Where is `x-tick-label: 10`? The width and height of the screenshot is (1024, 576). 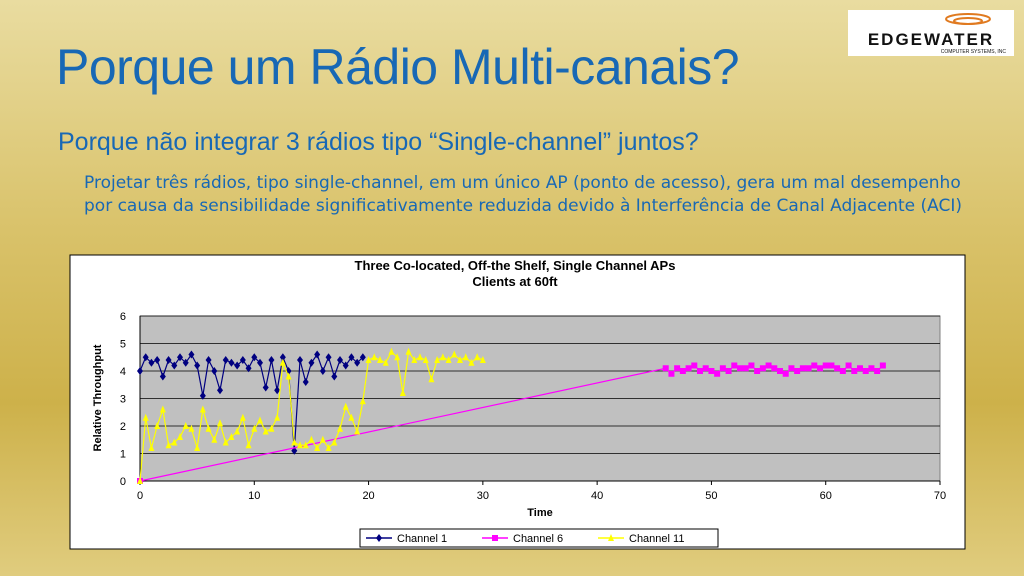
x-tick-label: 10 is located at coordinates (254, 496).